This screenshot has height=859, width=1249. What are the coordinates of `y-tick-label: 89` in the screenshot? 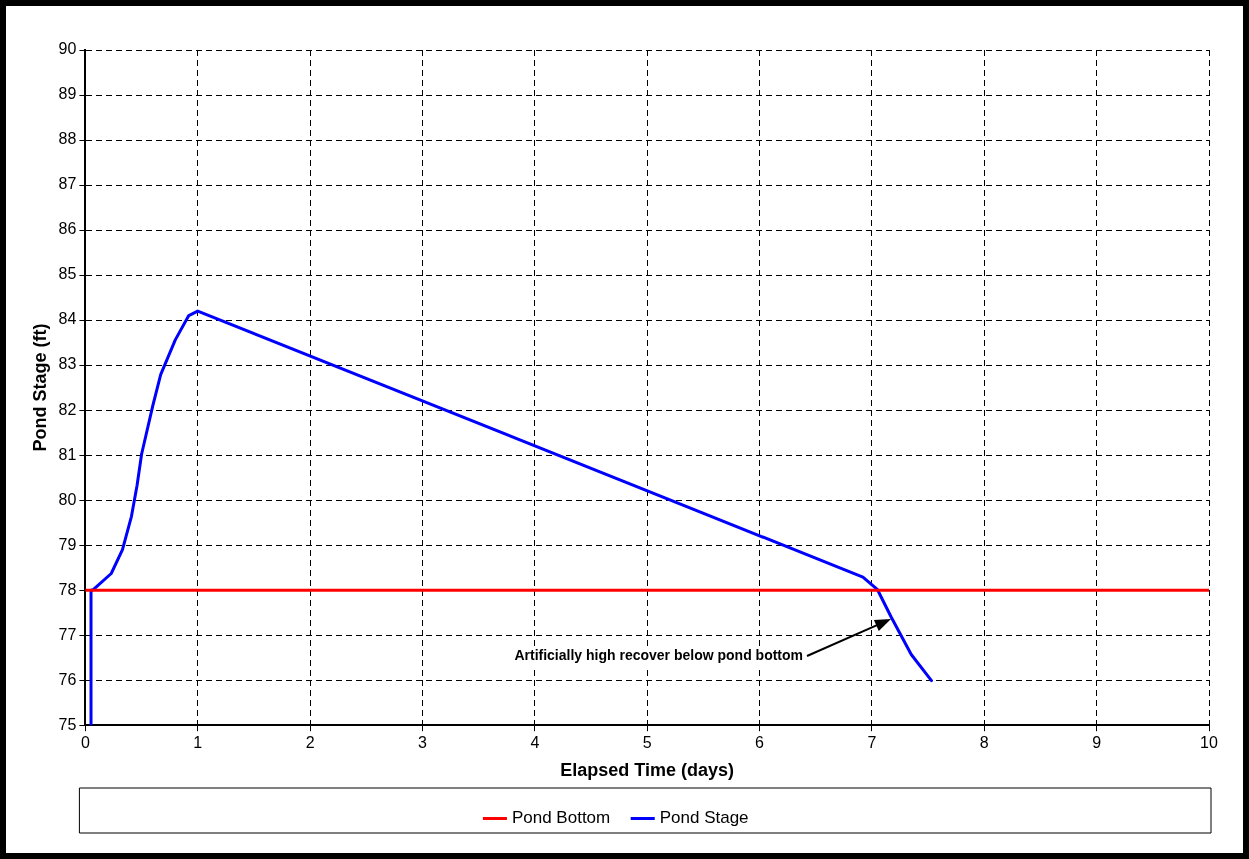 It's located at (67, 94).